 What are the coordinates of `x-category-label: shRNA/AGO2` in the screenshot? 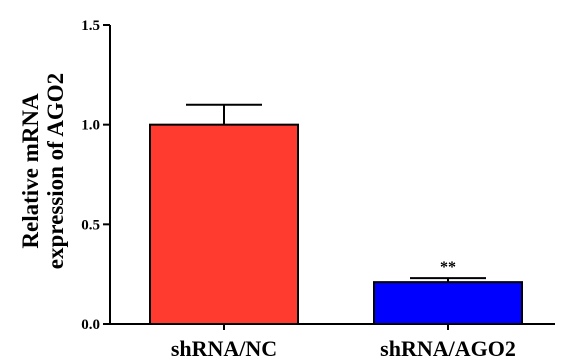 It's located at (448, 348).